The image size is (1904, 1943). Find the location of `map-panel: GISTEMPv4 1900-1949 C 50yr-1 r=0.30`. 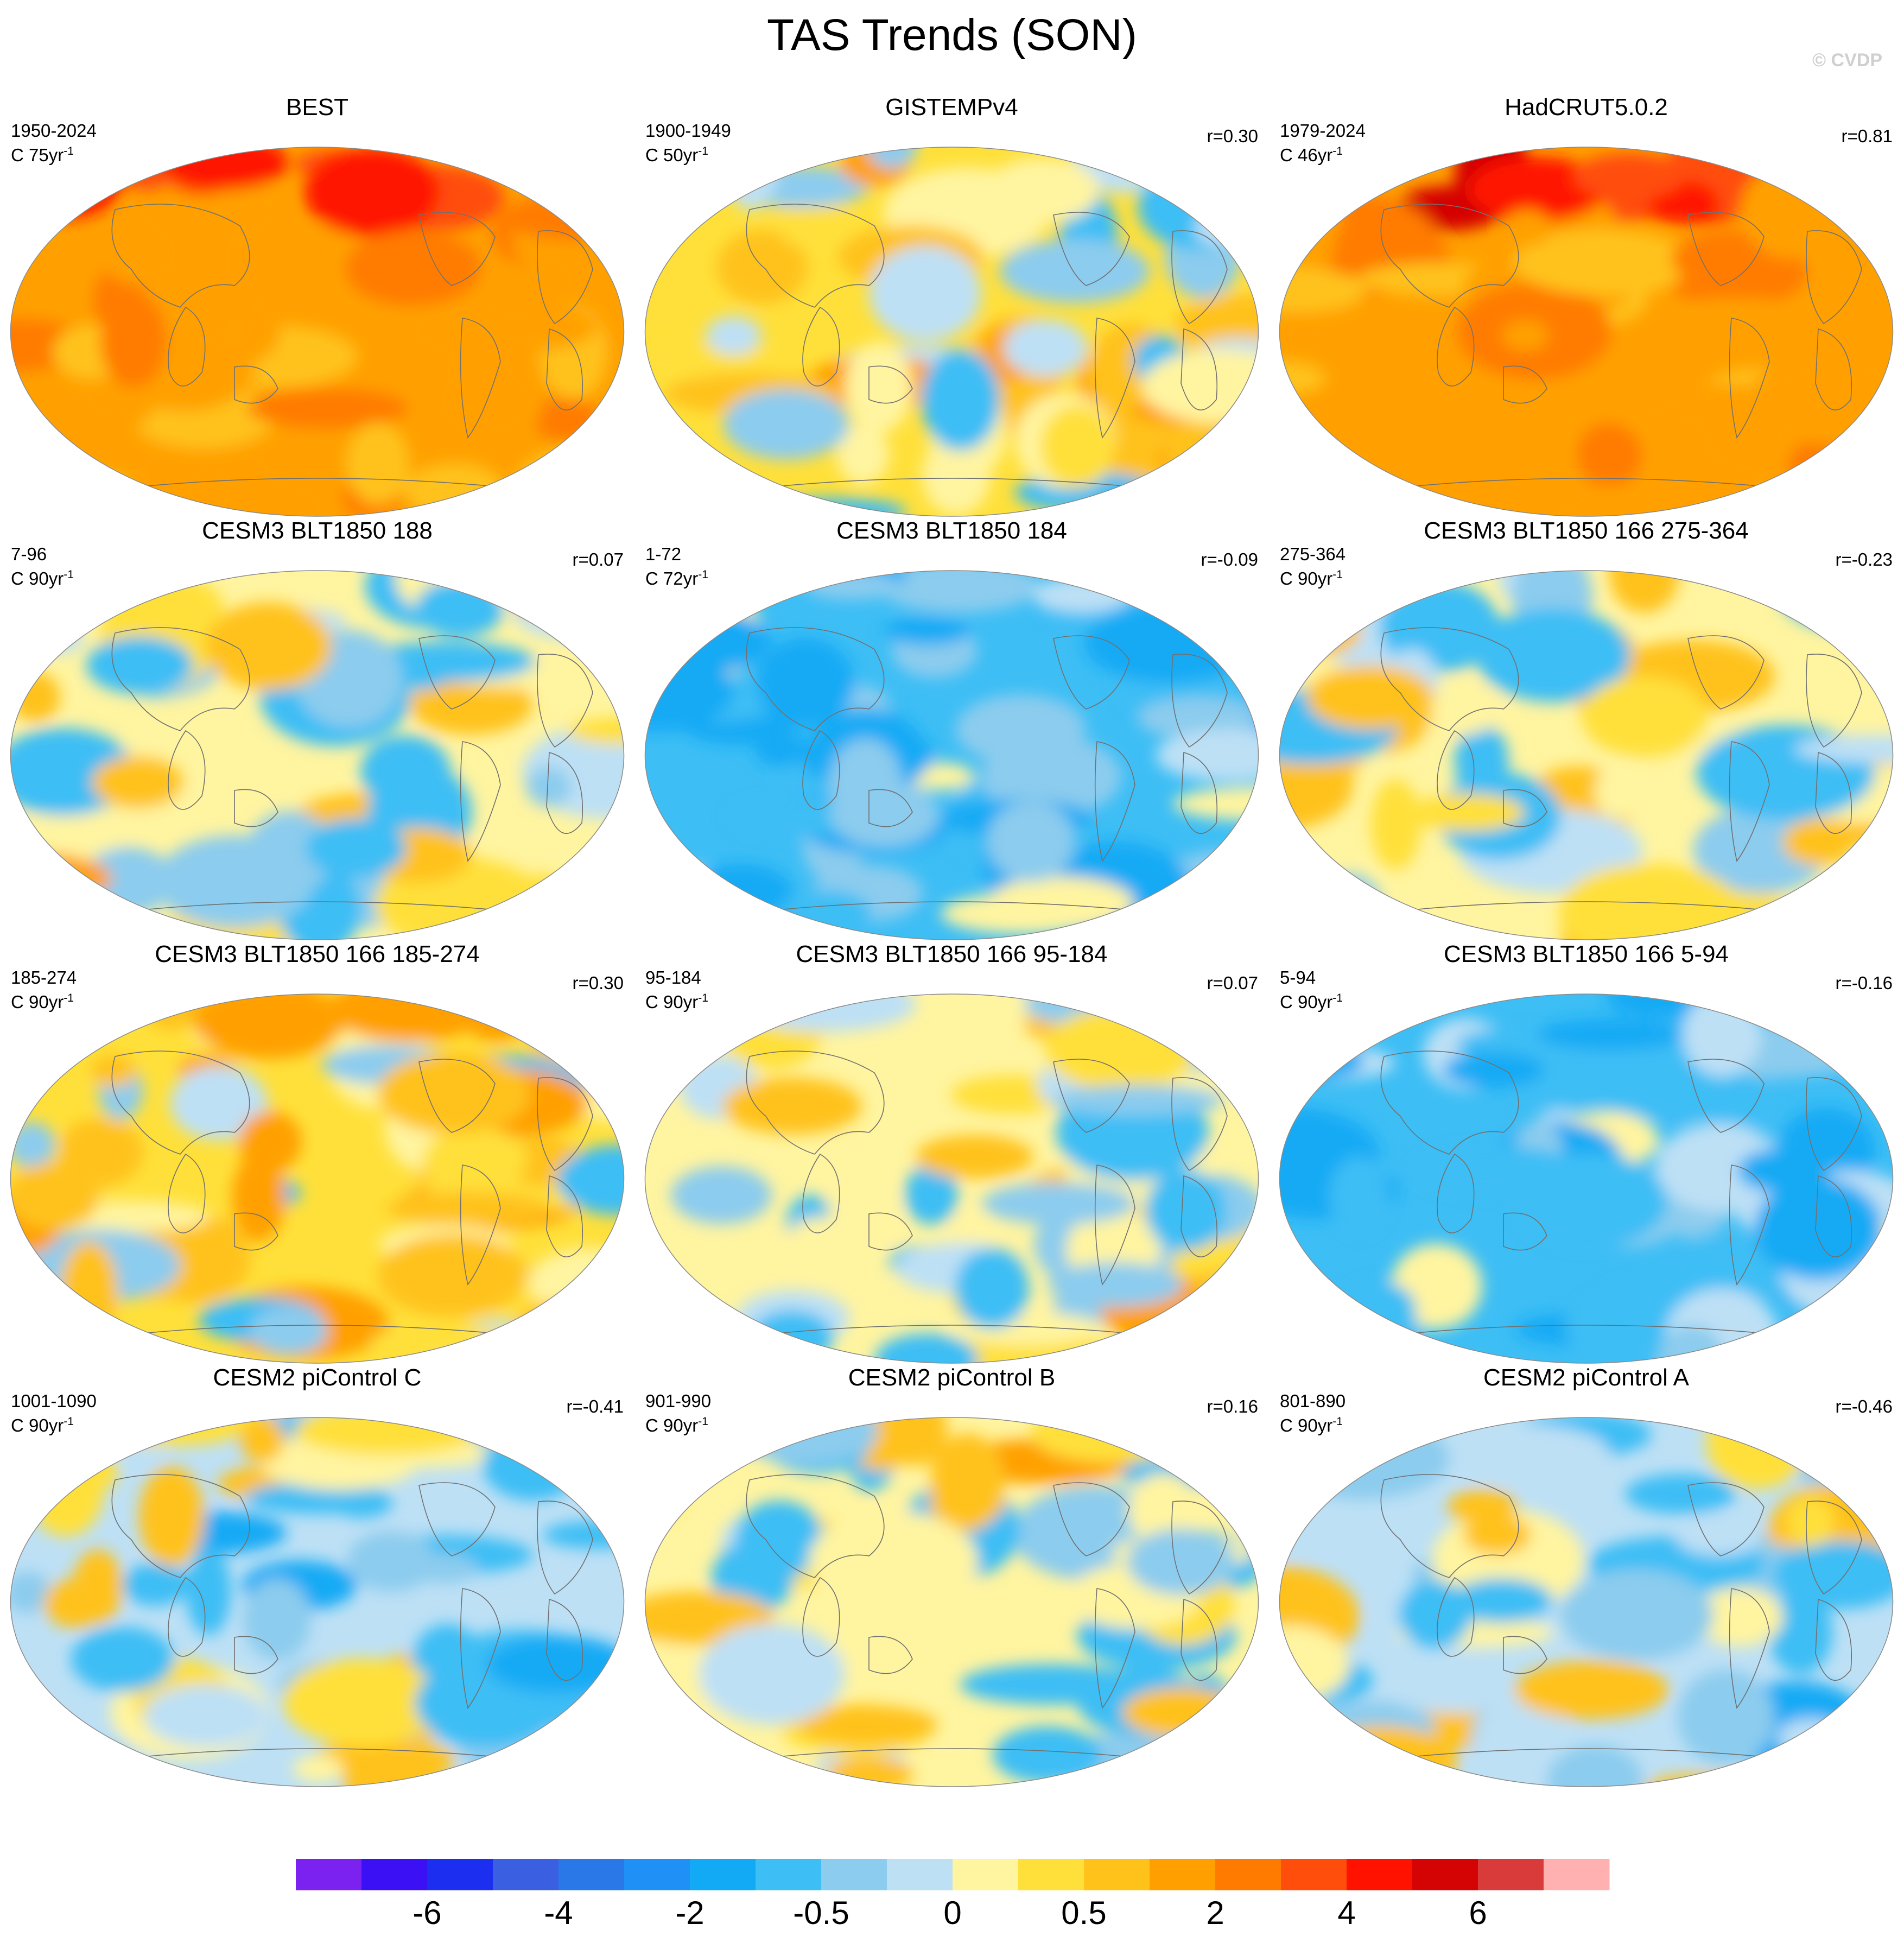

map-panel: GISTEMPv4 1900-1949 C 50yr-1 r=0.30 is located at coordinates (951, 307).